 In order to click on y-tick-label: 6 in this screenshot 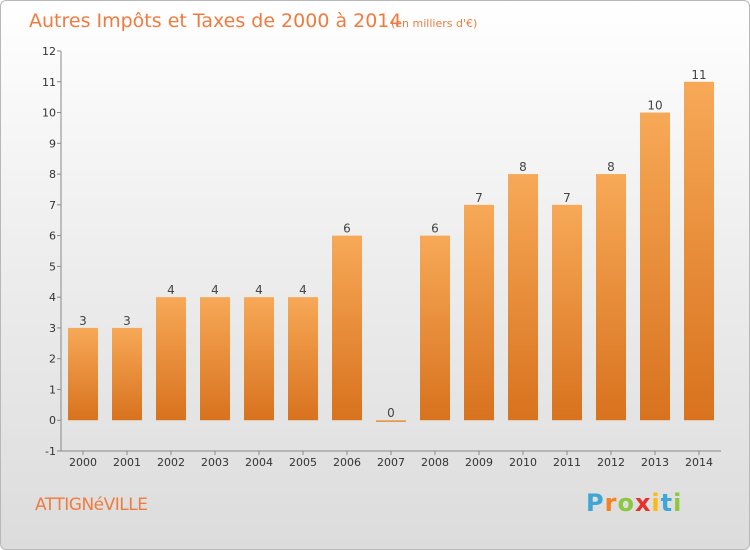, I will do `click(52, 236)`.